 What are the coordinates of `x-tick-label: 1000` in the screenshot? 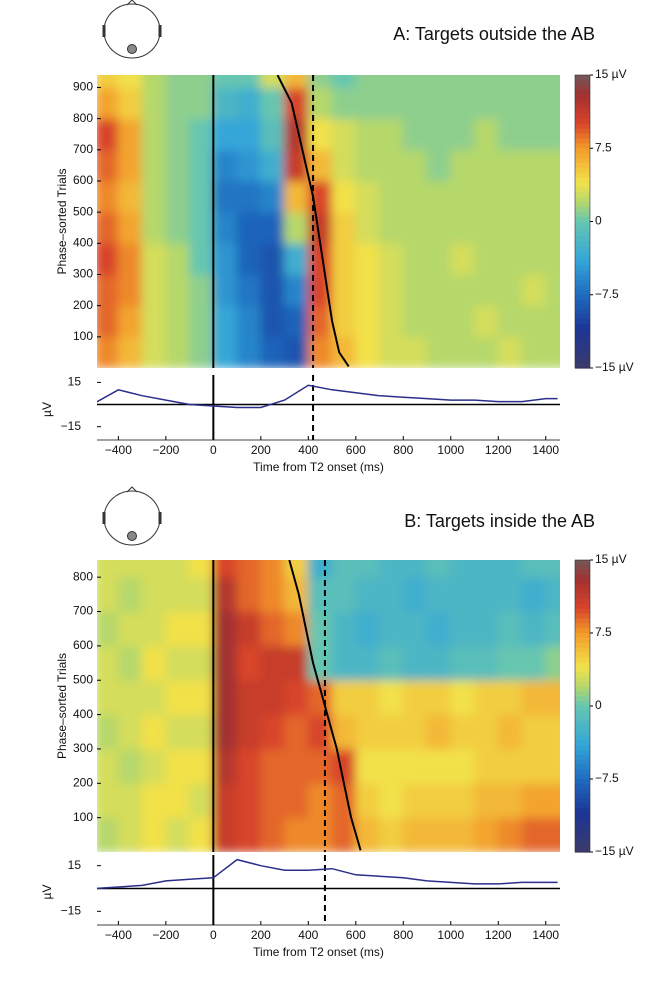 It's located at (450, 450).